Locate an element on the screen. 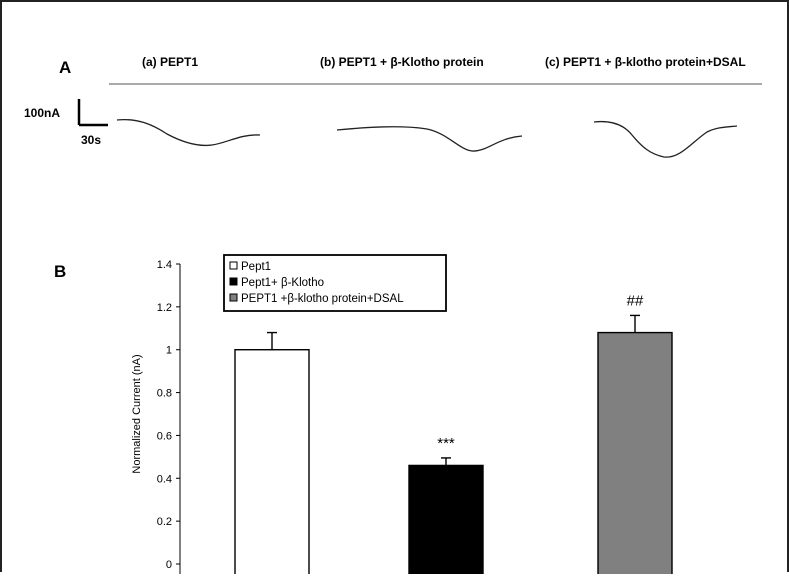  significance-label: *** is located at coordinates (446, 443).